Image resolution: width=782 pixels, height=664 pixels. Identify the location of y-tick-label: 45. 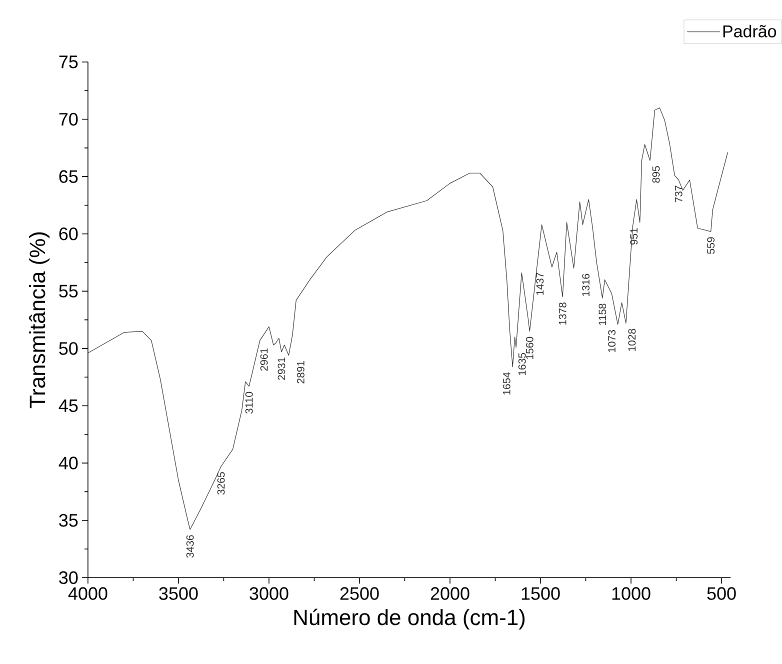
(68, 406).